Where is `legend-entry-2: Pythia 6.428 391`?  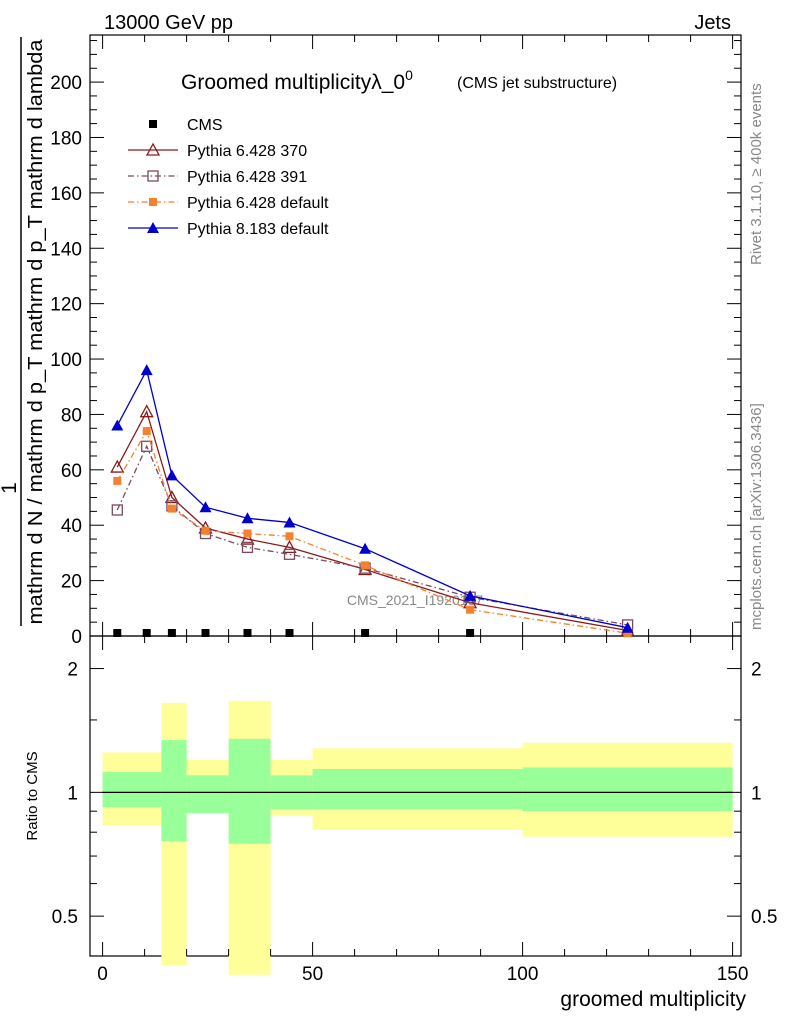 legend-entry-2: Pythia 6.428 391 is located at coordinates (217, 177).